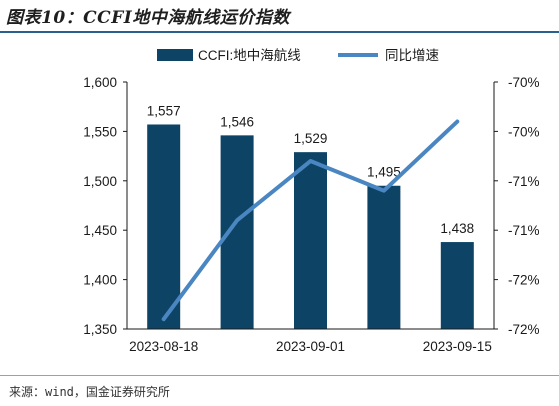 The image size is (559, 406). I want to click on title-divider, so click(279, 32).